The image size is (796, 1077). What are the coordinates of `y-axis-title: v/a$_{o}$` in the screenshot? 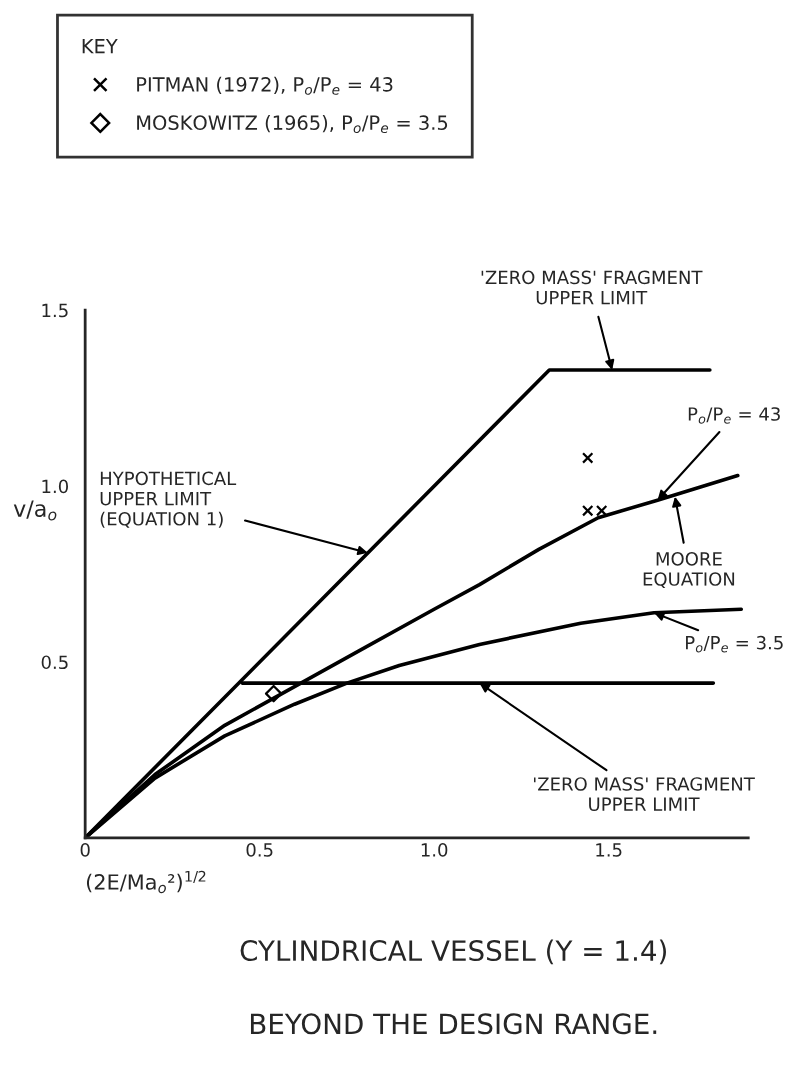 It's located at (35, 510).